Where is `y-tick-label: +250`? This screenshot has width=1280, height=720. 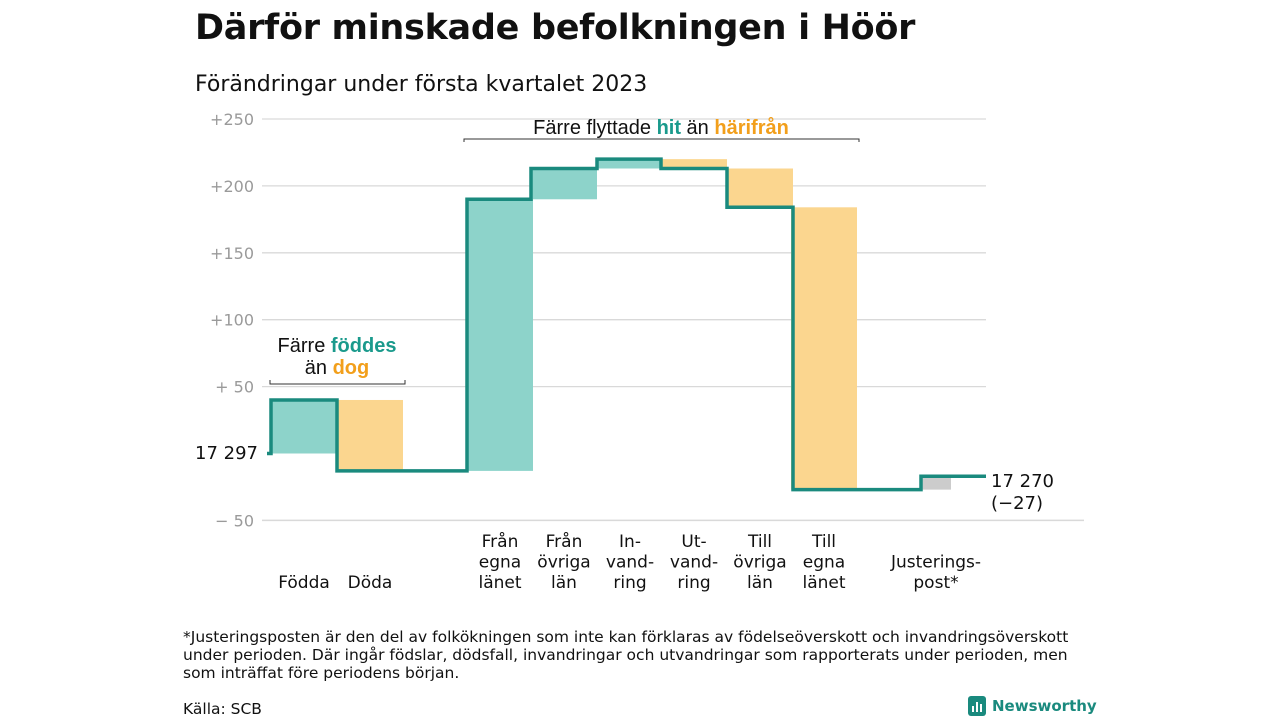 y-tick-label: +250 is located at coordinates (232, 119).